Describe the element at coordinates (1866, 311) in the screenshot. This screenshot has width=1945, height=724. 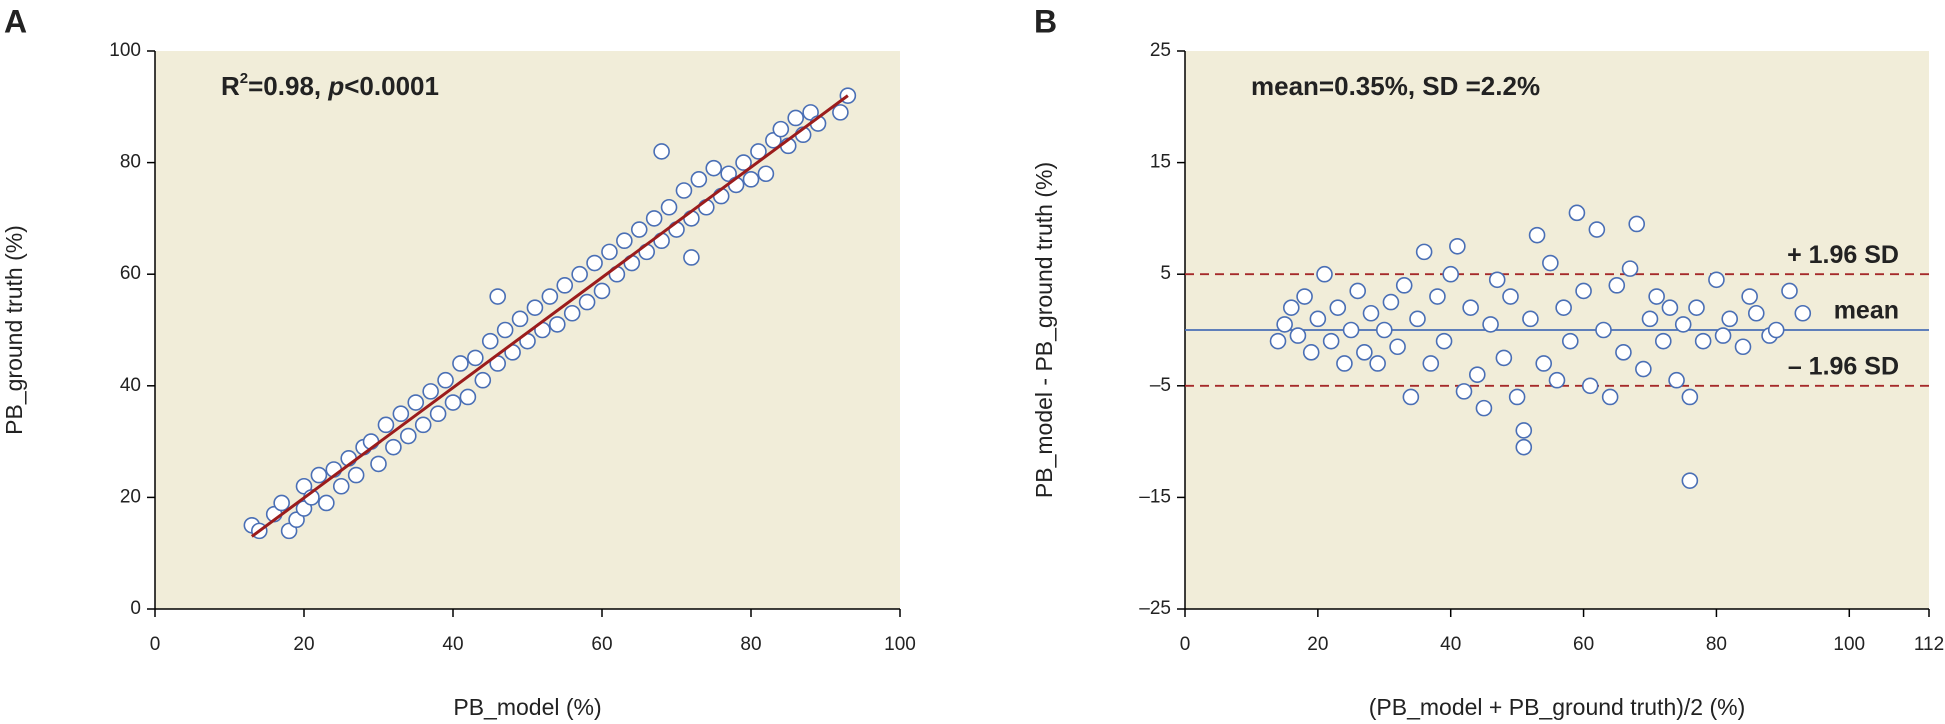
I see `reference-label: mean` at that location.